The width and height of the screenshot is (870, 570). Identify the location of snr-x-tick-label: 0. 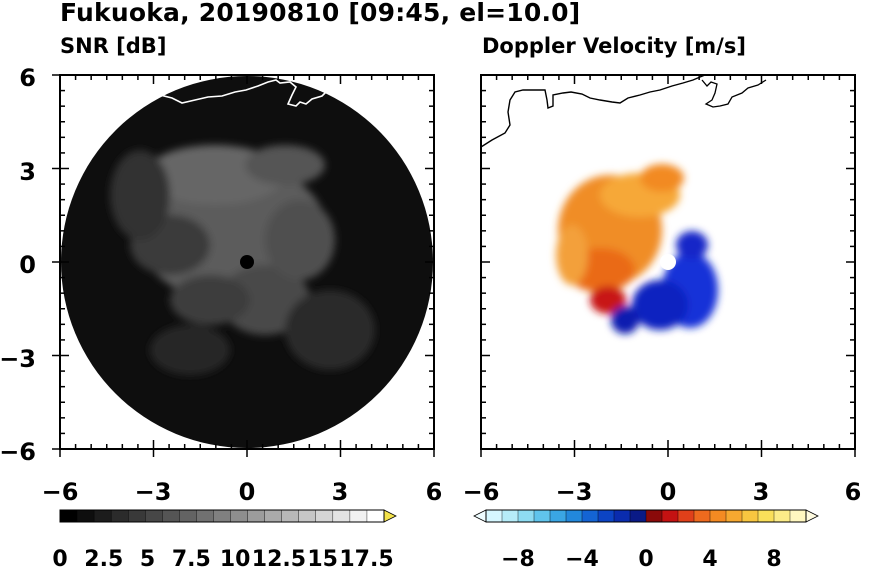
(247, 492).